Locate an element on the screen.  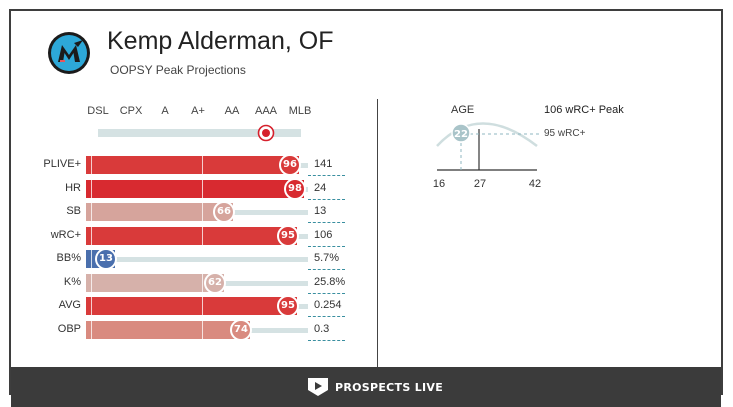
stat-value-hr: 24 is located at coordinates (320, 187).